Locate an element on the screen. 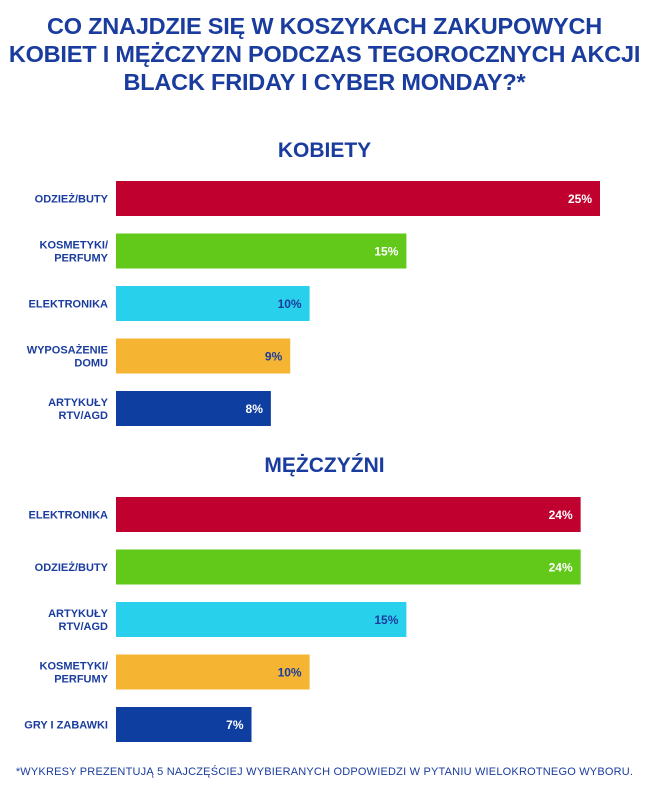  women-bar-group: ODZIEŻ/BUTY 25% is located at coordinates (317, 198).